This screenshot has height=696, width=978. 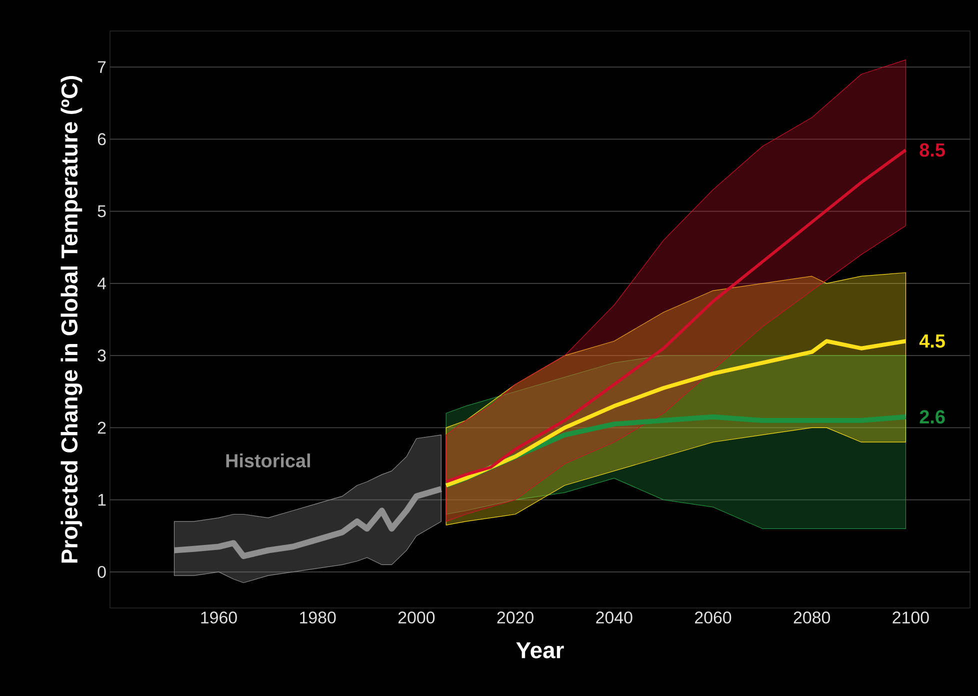 I want to click on series-label: 4.5, so click(x=932, y=341).